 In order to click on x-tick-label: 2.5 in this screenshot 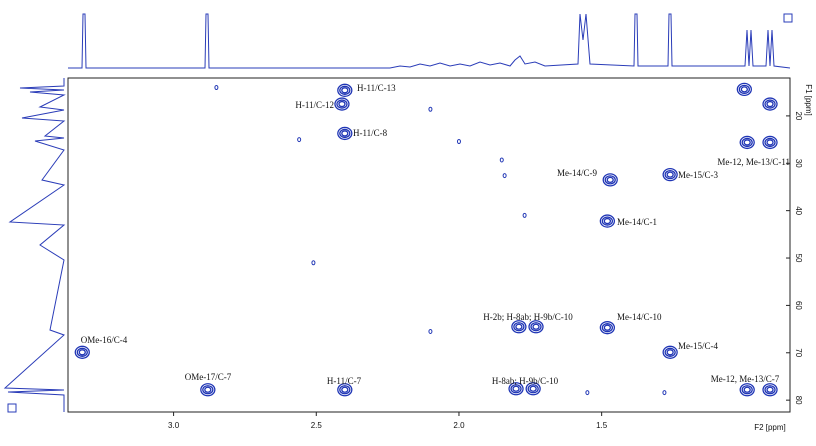, I will do `click(317, 425)`.